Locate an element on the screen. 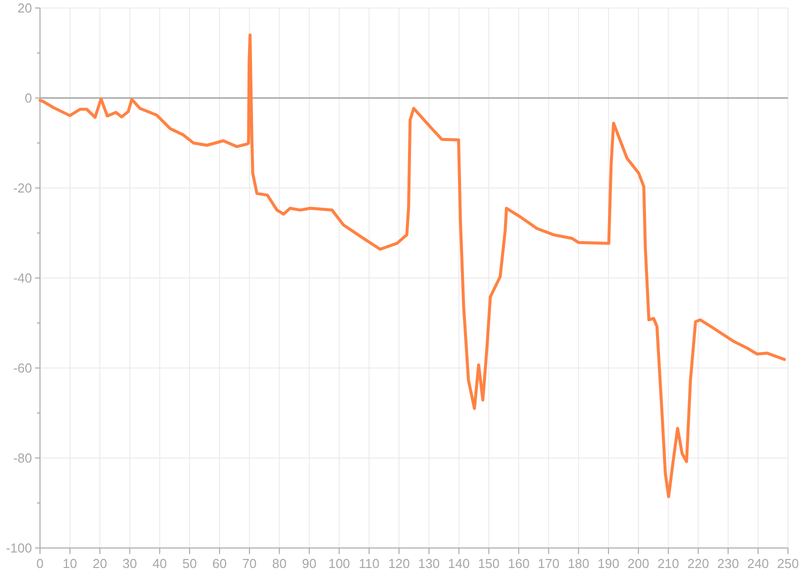  x-tick-label: 20 is located at coordinates (100, 563).